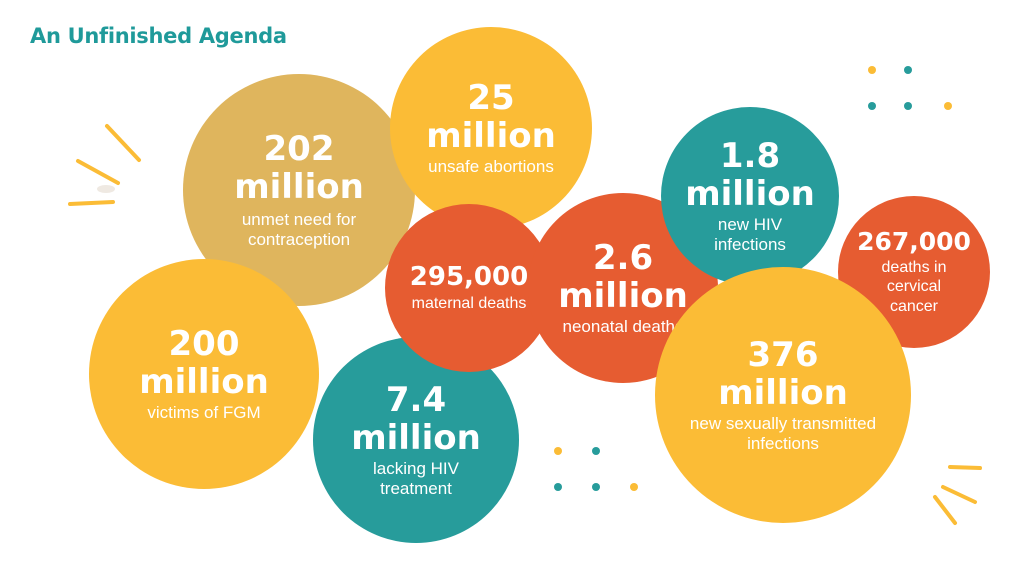  Describe the element at coordinates (299, 219) in the screenshot. I see `stat-label-line: unmet need for` at that location.